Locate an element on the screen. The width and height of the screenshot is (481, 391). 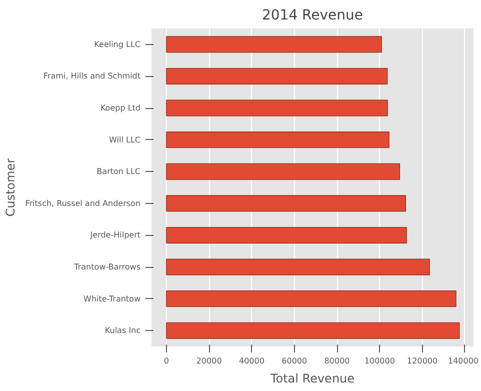
y-tick-label: Koepp Ltd is located at coordinates (120, 108).